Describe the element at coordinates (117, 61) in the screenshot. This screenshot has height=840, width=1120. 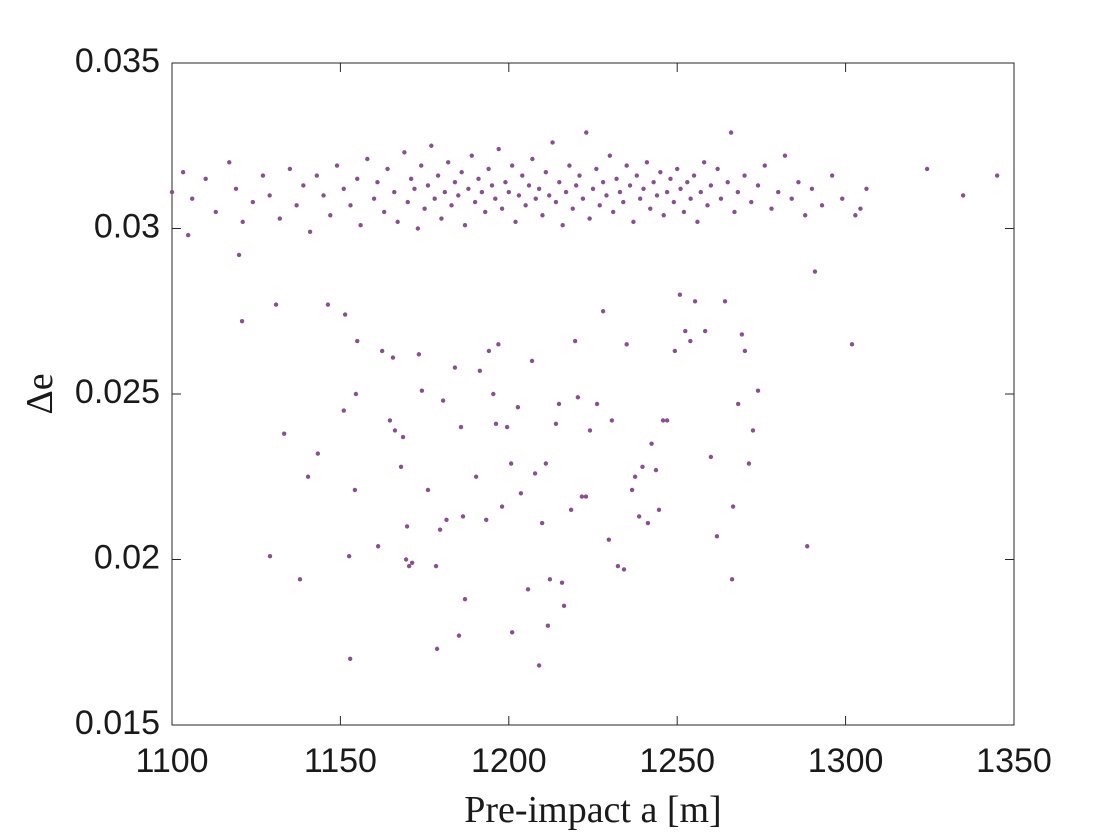
I see `y-tick-label: 0.035` at that location.